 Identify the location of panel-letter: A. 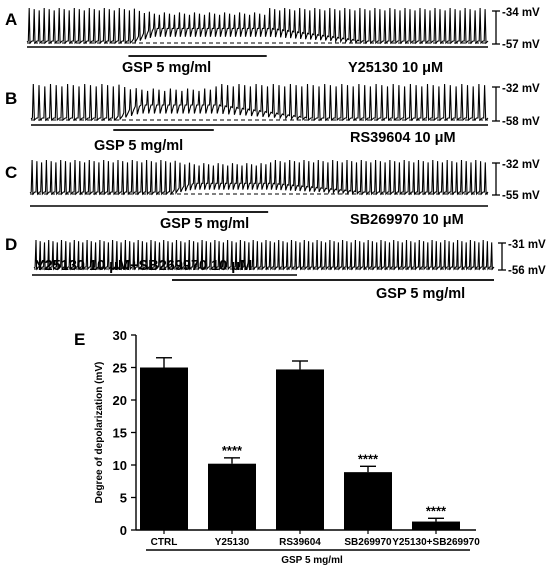
(11, 19).